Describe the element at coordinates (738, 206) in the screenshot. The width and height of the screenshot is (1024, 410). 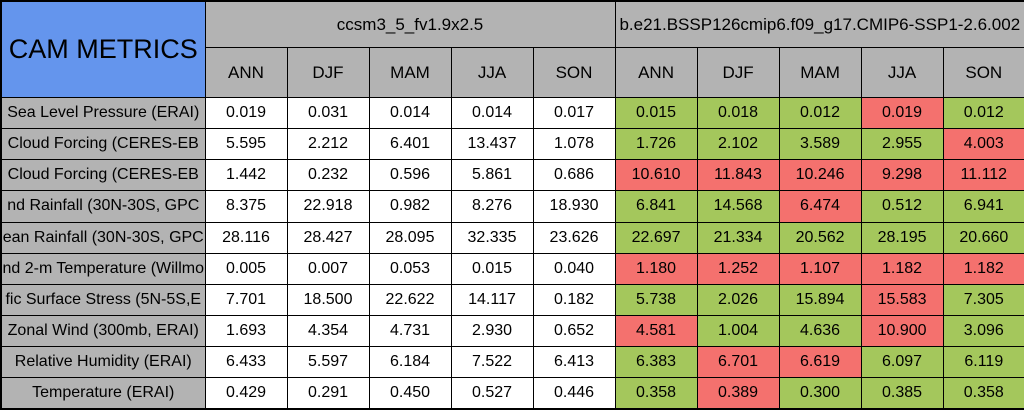
I see `metric-value-model2-green: 14.568` at that location.